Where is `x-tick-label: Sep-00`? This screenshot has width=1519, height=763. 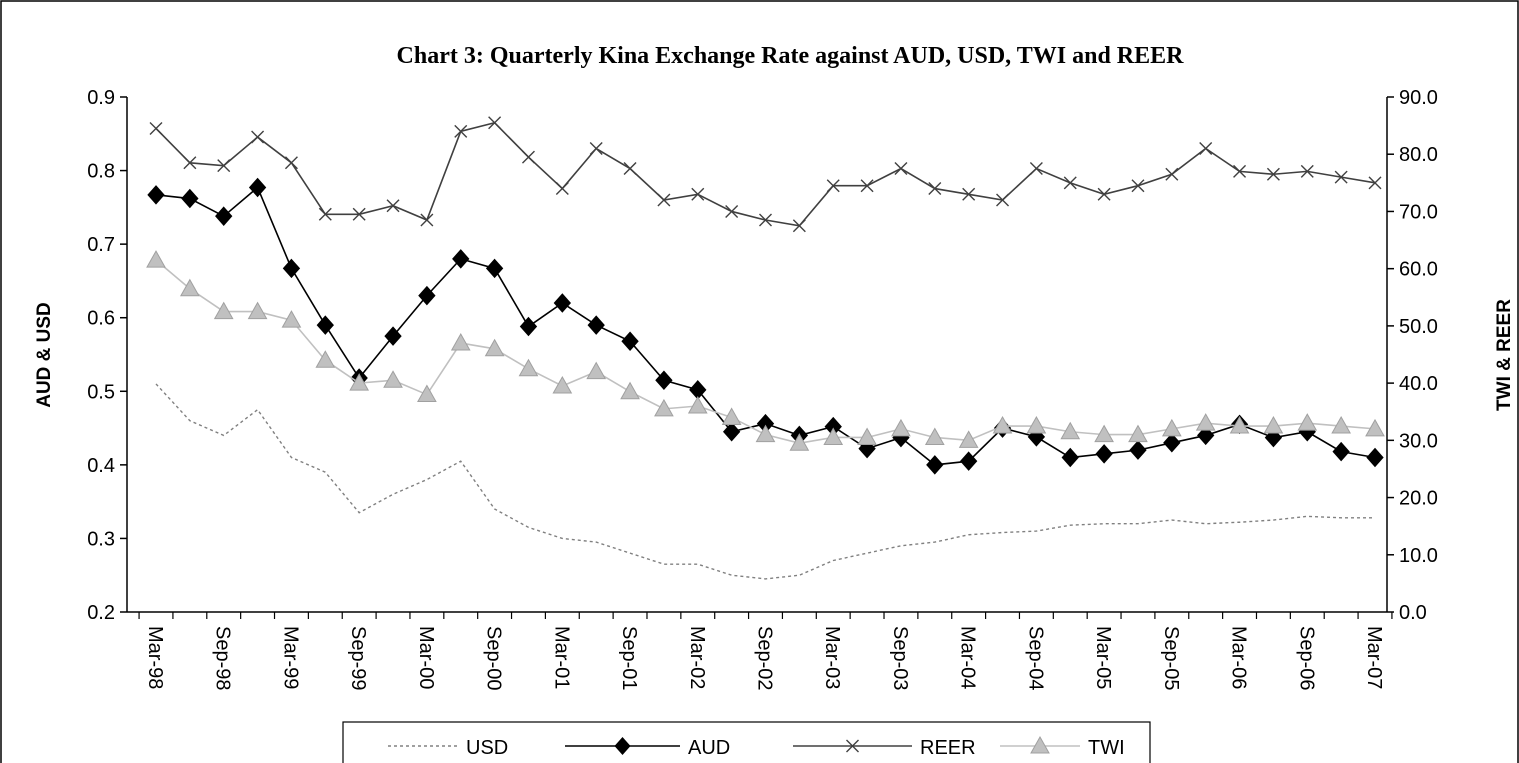
x-tick-label: Sep-00 is located at coordinates (494, 658).